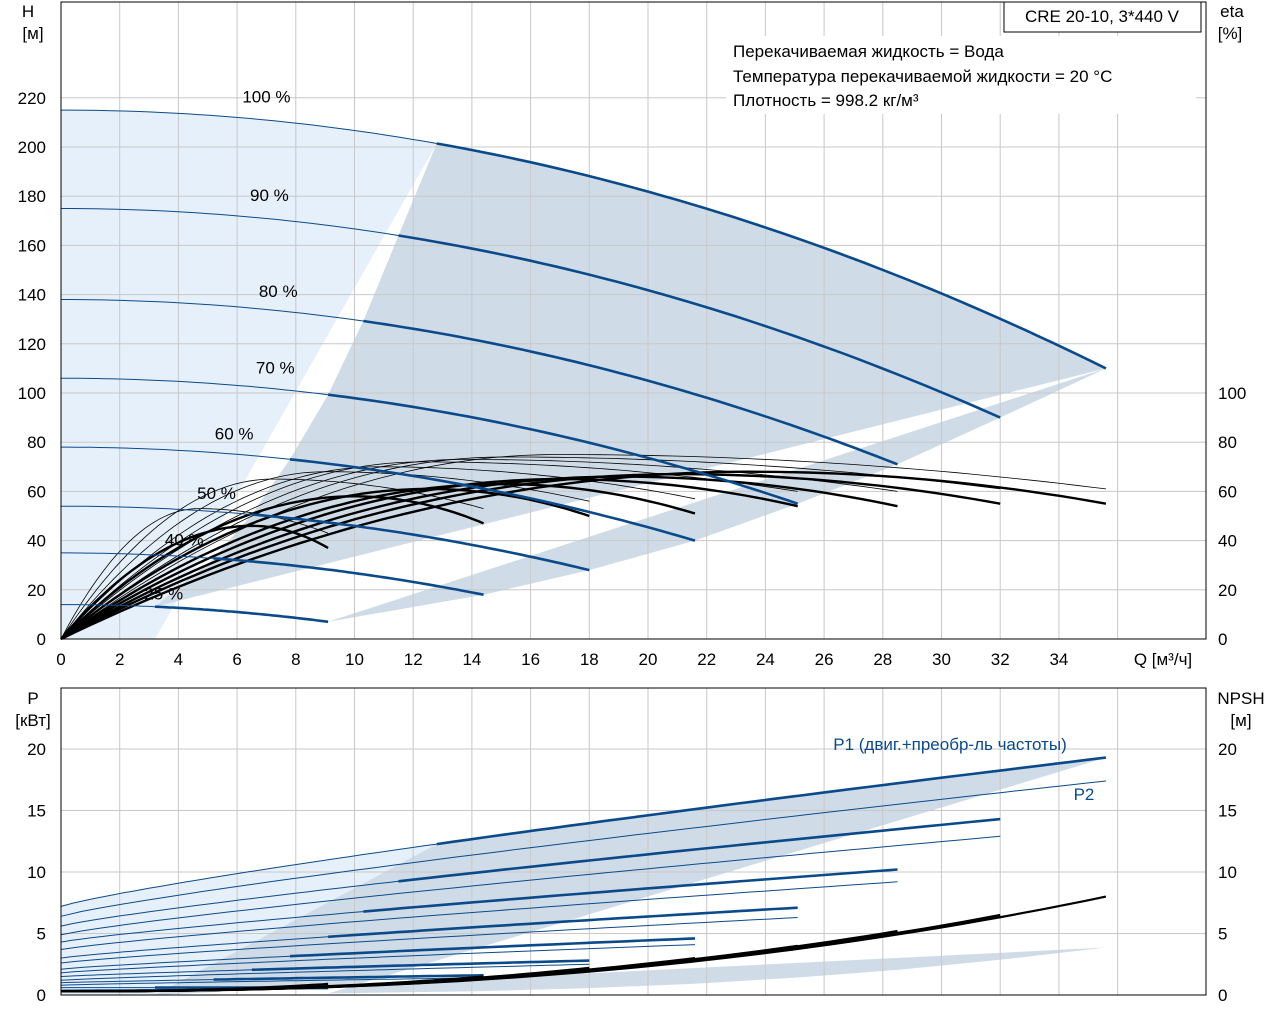  What do you see at coordinates (295, 659) in the screenshot?
I see `top-x-tick-label: 8` at bounding box center [295, 659].